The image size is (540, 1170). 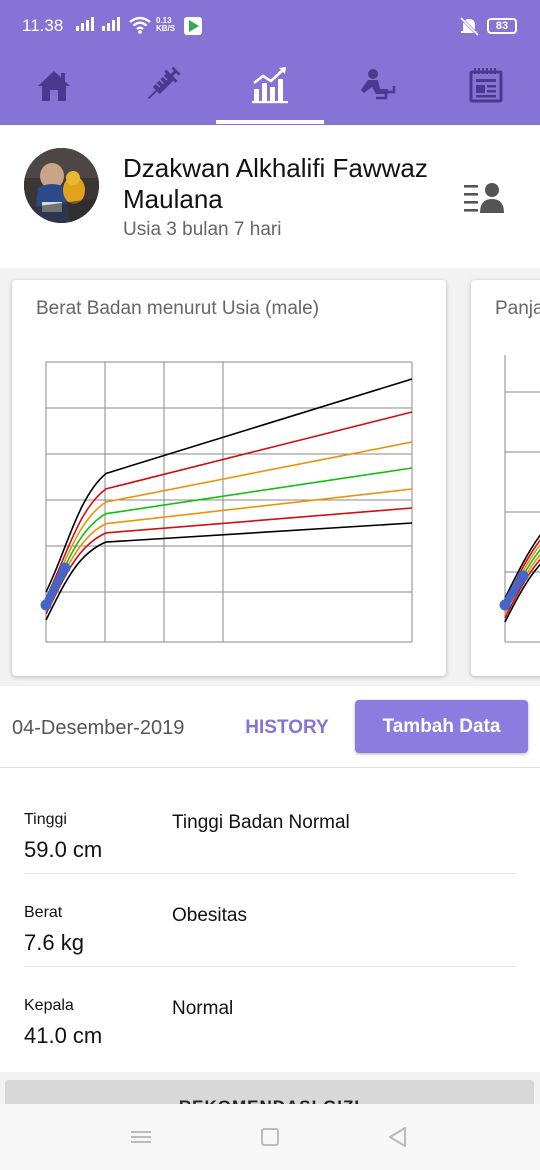 What do you see at coordinates (178, 308) in the screenshot?
I see `chart-title: Berat Badan menurut Usia (male)` at bounding box center [178, 308].